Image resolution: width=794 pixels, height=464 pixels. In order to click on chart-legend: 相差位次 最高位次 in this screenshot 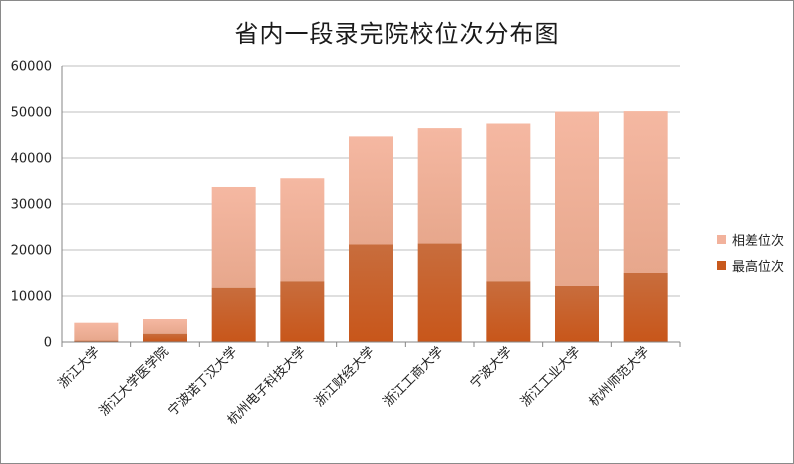, I will do `click(750, 257)`.